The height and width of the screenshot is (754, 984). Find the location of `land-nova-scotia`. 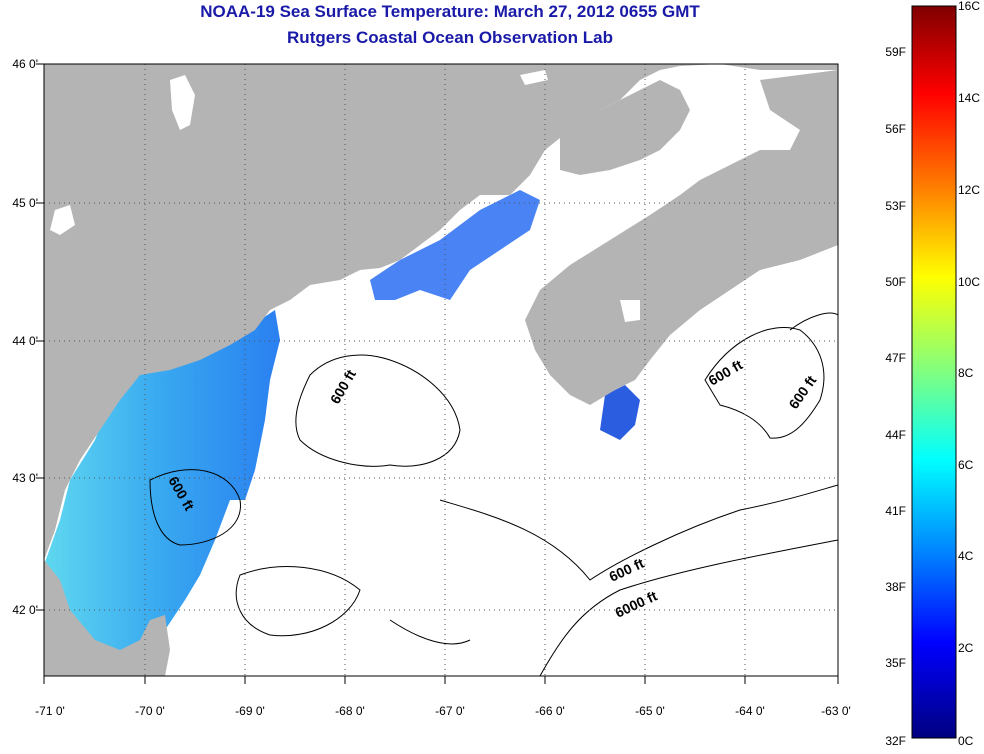

land-nova-scotia is located at coordinates (681, 237).